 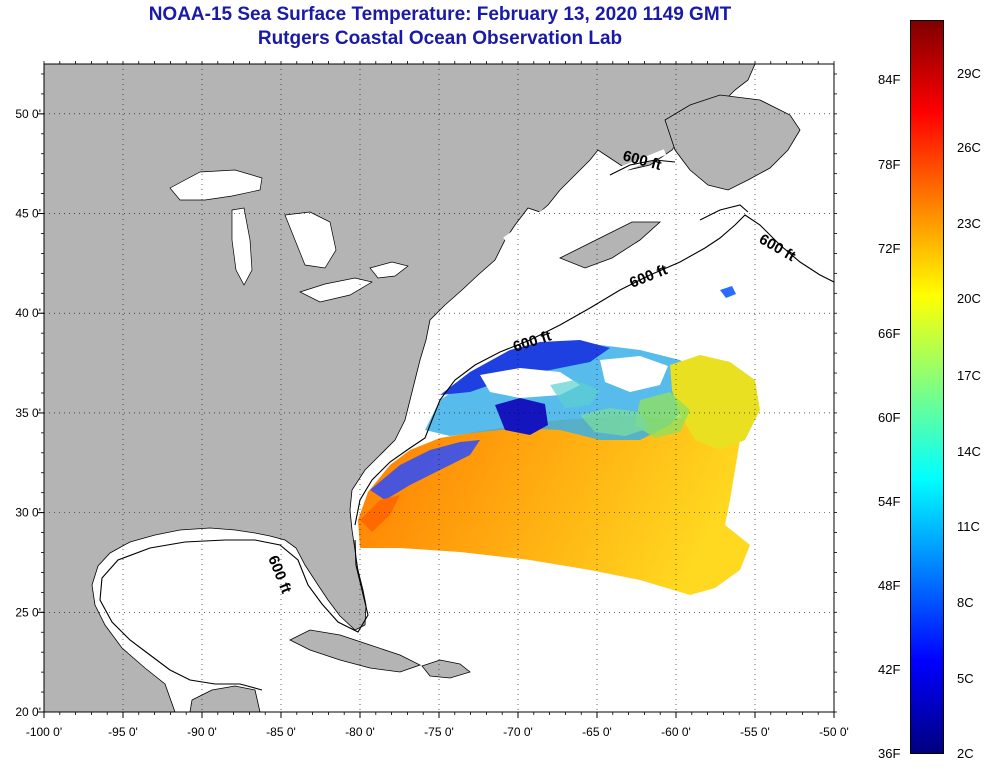 What do you see at coordinates (446, 669) in the screenshot?
I see `land-hispaniola` at bounding box center [446, 669].